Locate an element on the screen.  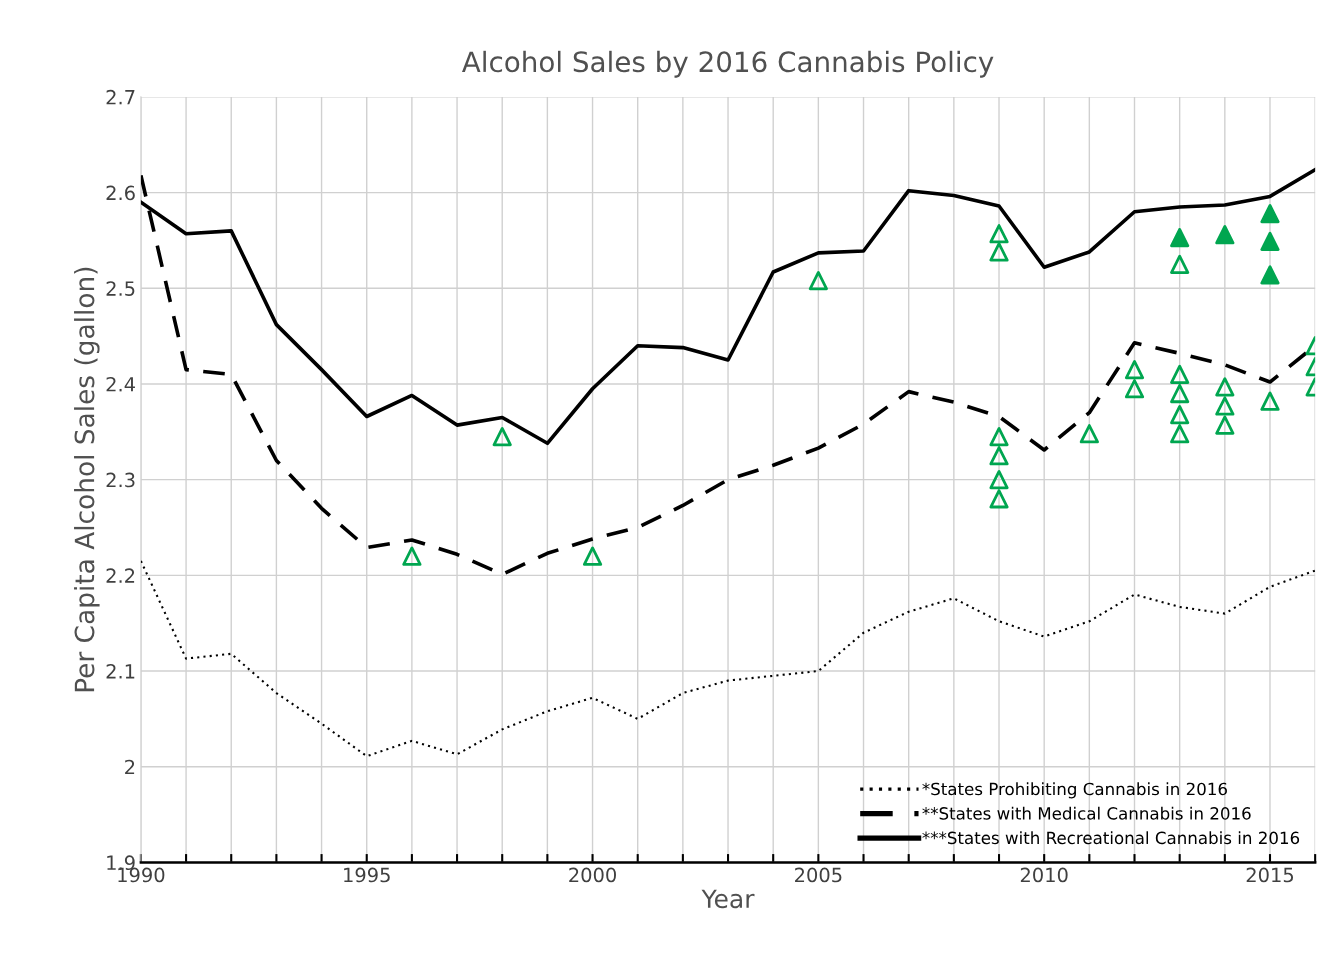
x-axis-title: Year is located at coordinates (728, 899).